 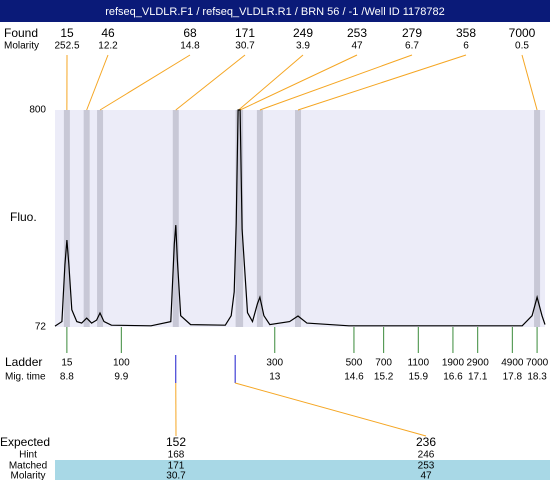 I want to click on found-molarity: 14.8, so click(x=190, y=46).